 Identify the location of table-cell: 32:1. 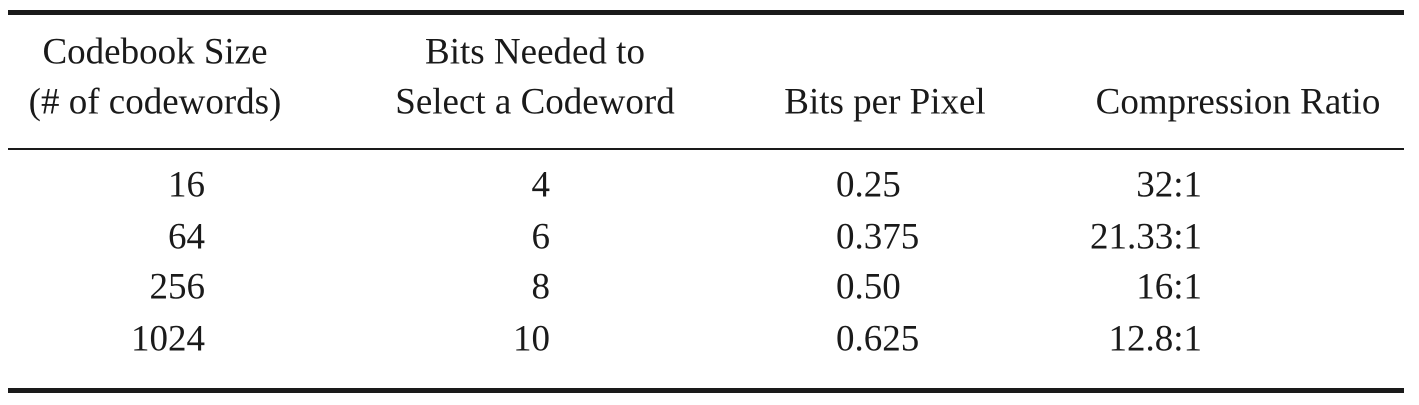
(1169, 184).